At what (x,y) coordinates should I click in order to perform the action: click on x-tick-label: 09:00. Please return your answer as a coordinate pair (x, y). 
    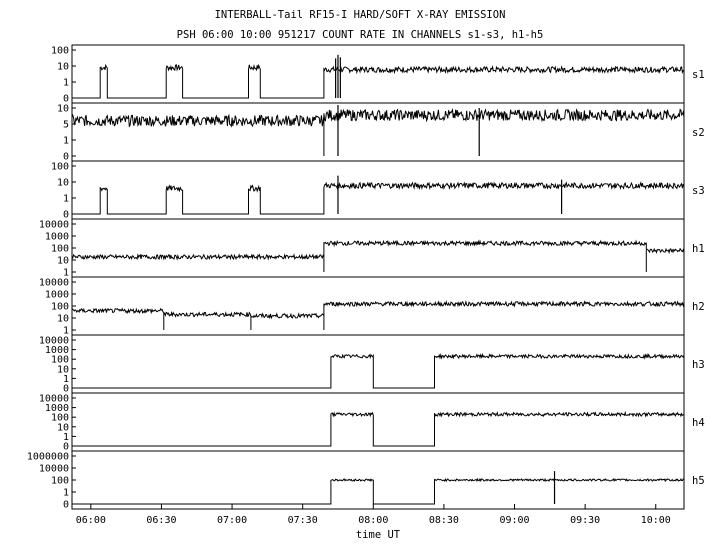
    Looking at the image, I should click on (514, 520).